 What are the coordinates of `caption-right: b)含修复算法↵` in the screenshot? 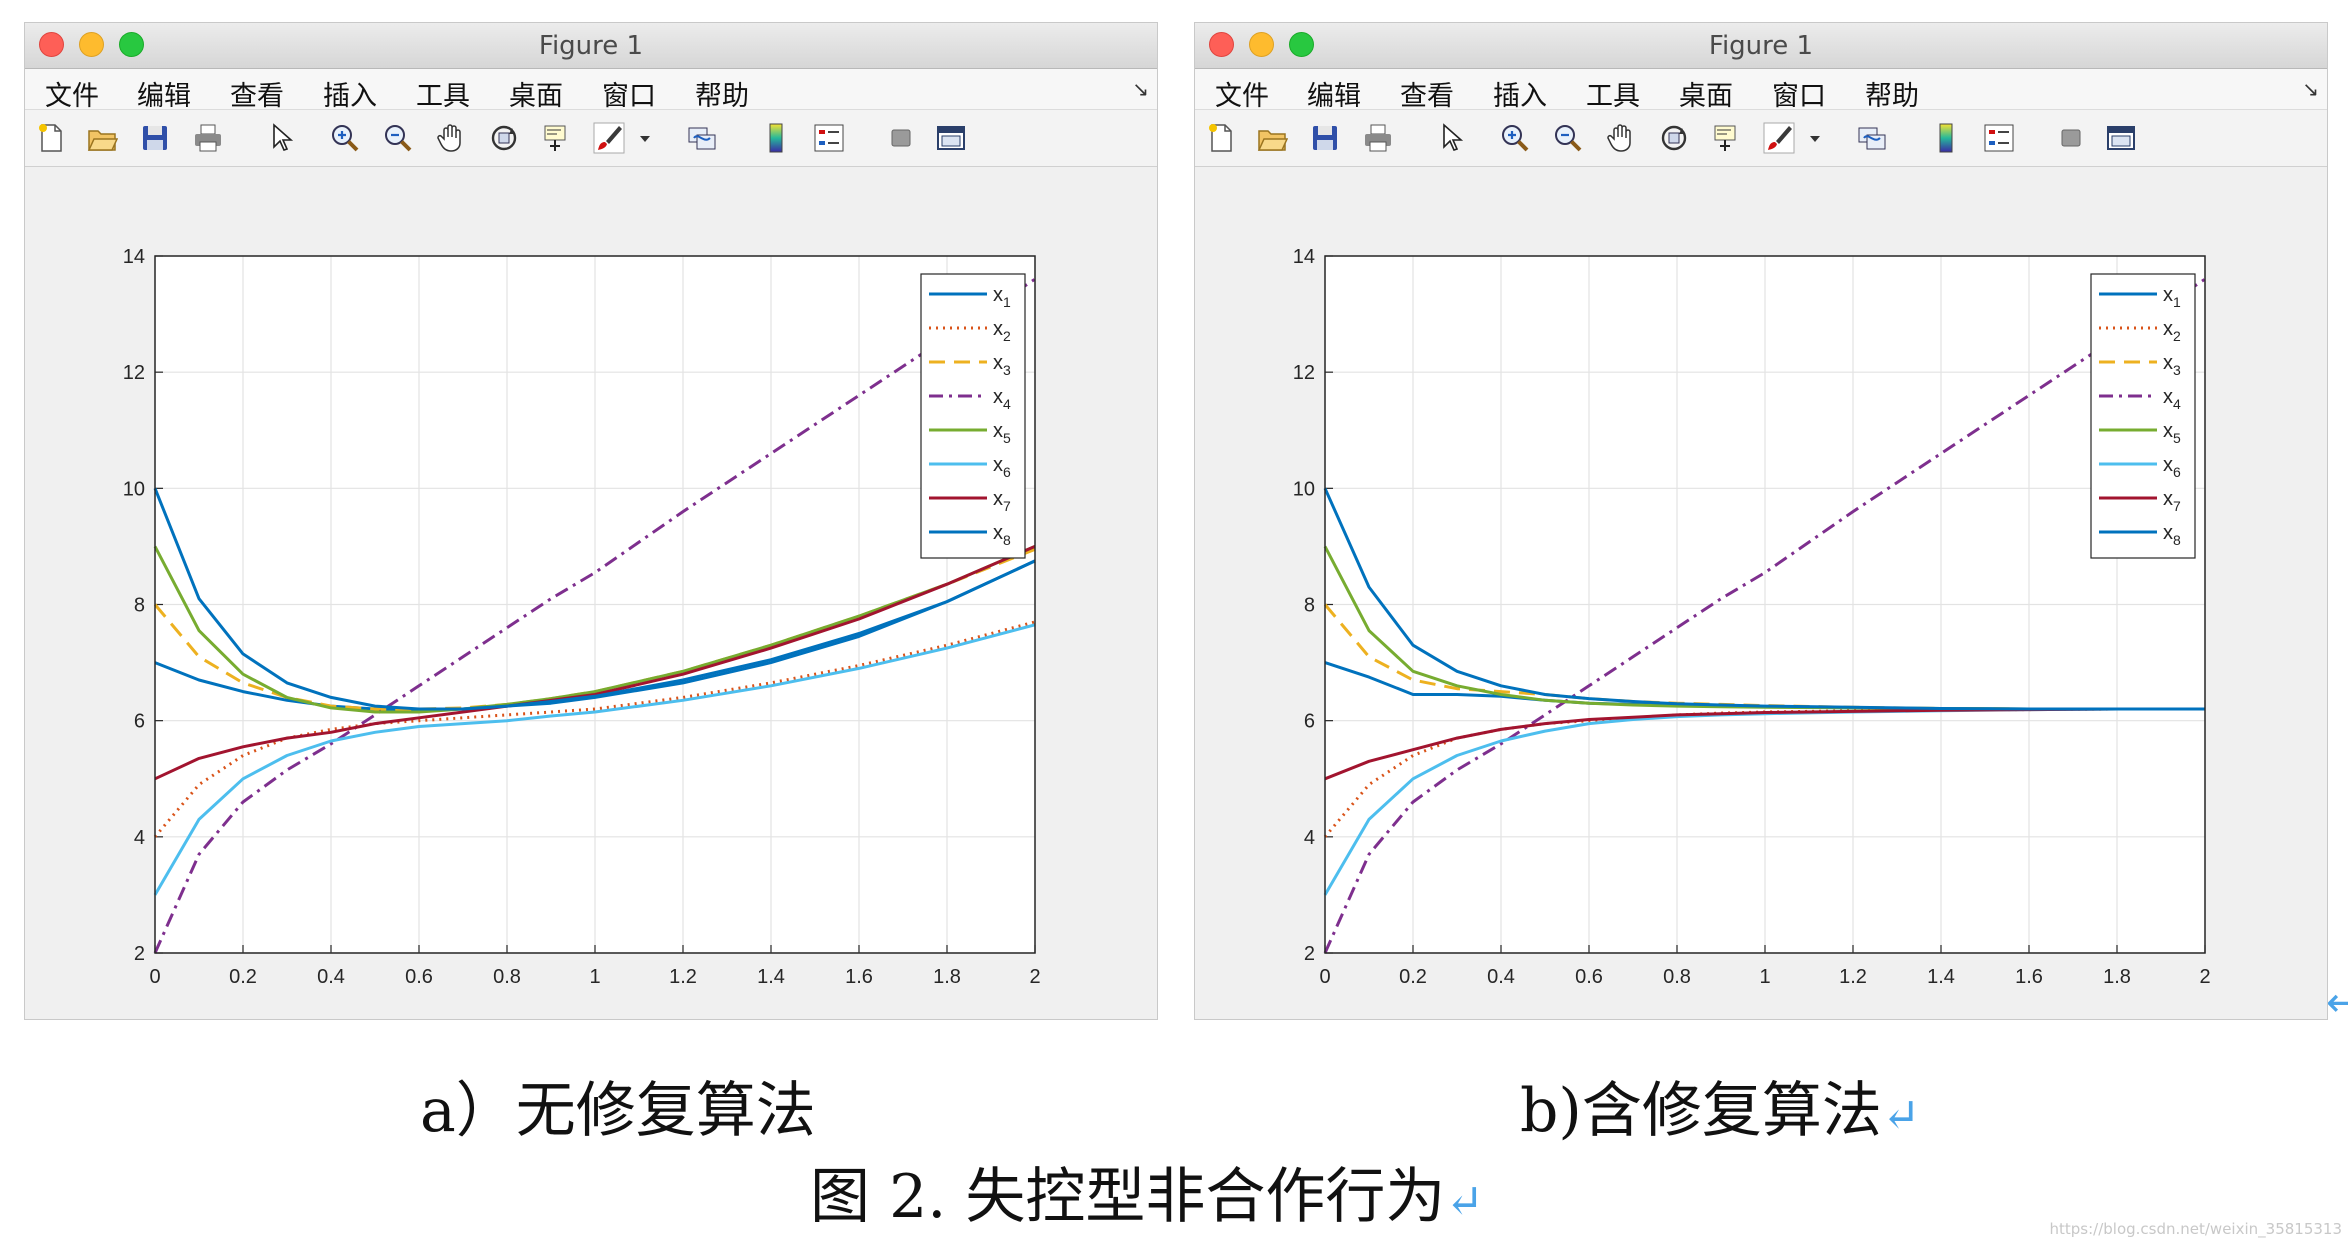 It's located at (1720, 1105).